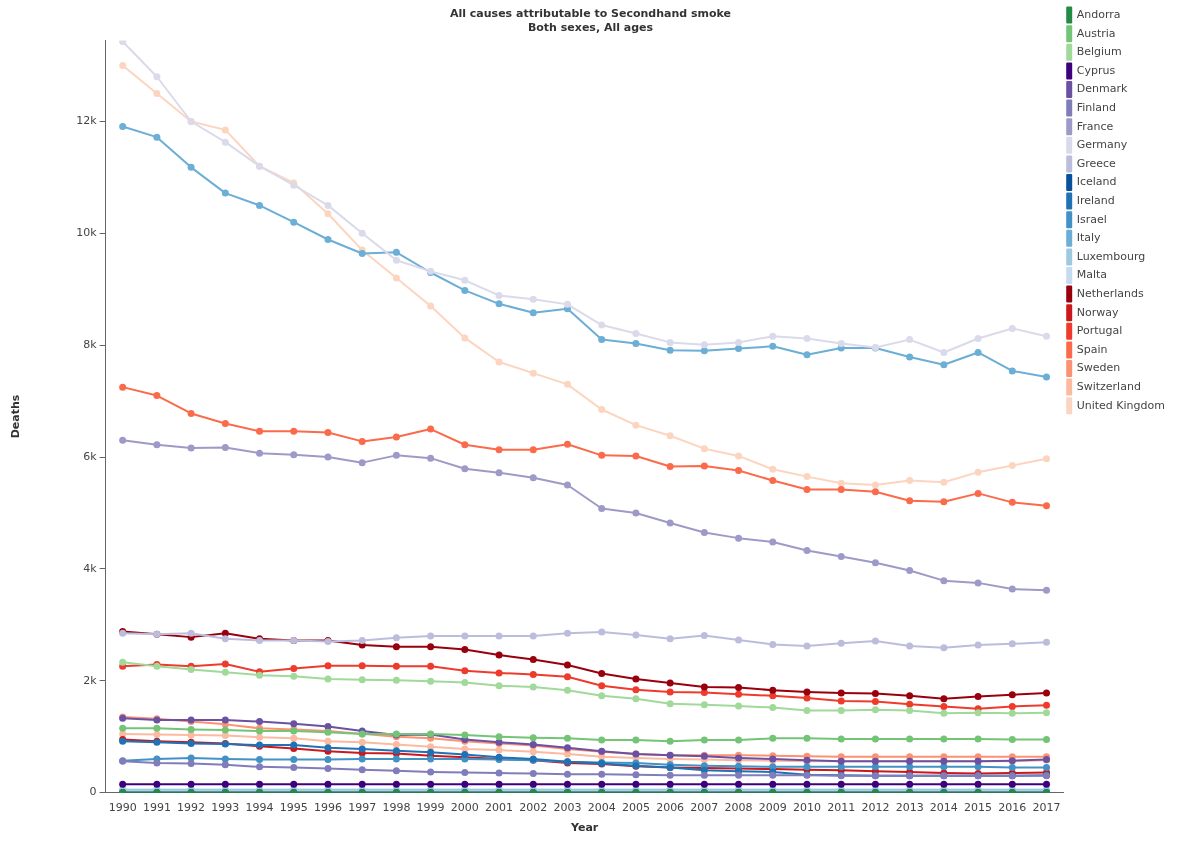 This screenshot has height=843, width=1179. Describe the element at coordinates (225, 808) in the screenshot. I see `x-tick-label: 1993` at that location.